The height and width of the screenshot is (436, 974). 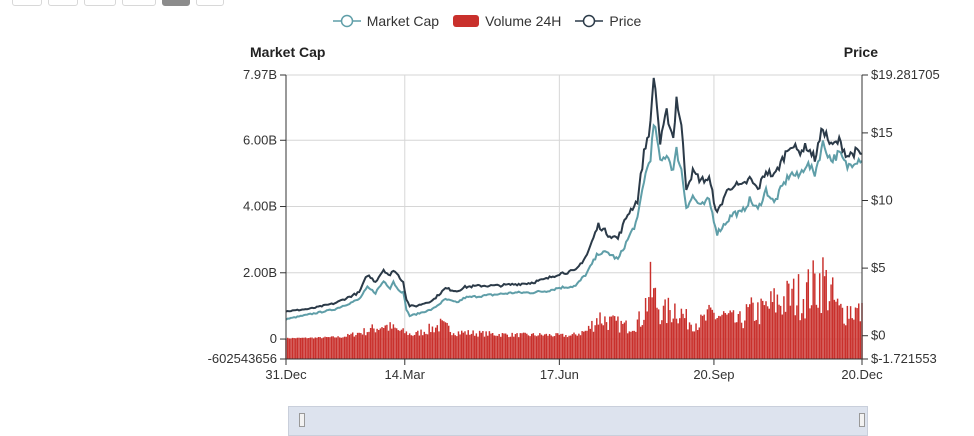 I want to click on left-tick-label: 4.00B, so click(x=260, y=206).